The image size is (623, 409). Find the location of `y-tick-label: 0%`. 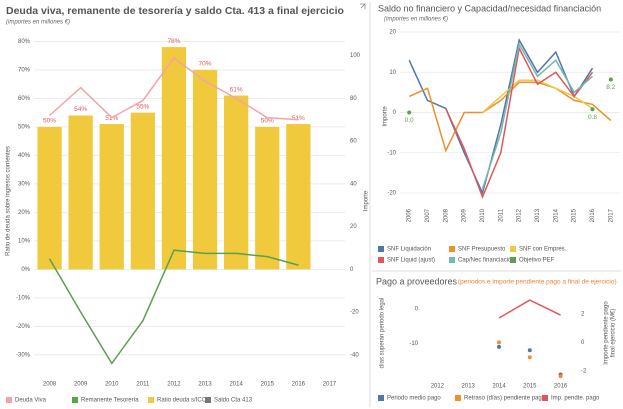

y-tick-label: 0% is located at coordinates (25, 270).